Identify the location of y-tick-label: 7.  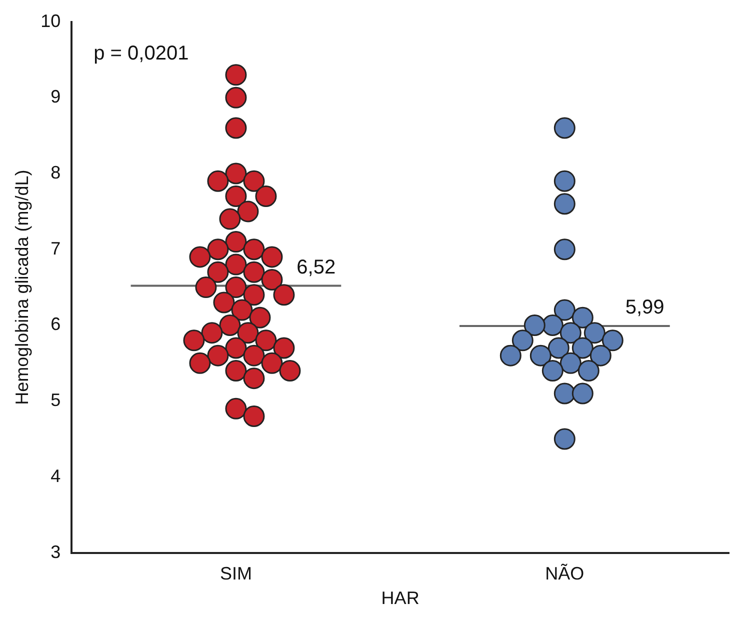
(55, 248).